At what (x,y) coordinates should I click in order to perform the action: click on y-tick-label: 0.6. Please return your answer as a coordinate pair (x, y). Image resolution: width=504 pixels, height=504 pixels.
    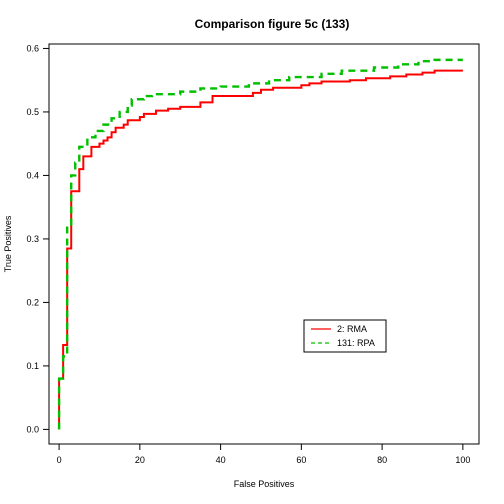
    Looking at the image, I should click on (32, 48).